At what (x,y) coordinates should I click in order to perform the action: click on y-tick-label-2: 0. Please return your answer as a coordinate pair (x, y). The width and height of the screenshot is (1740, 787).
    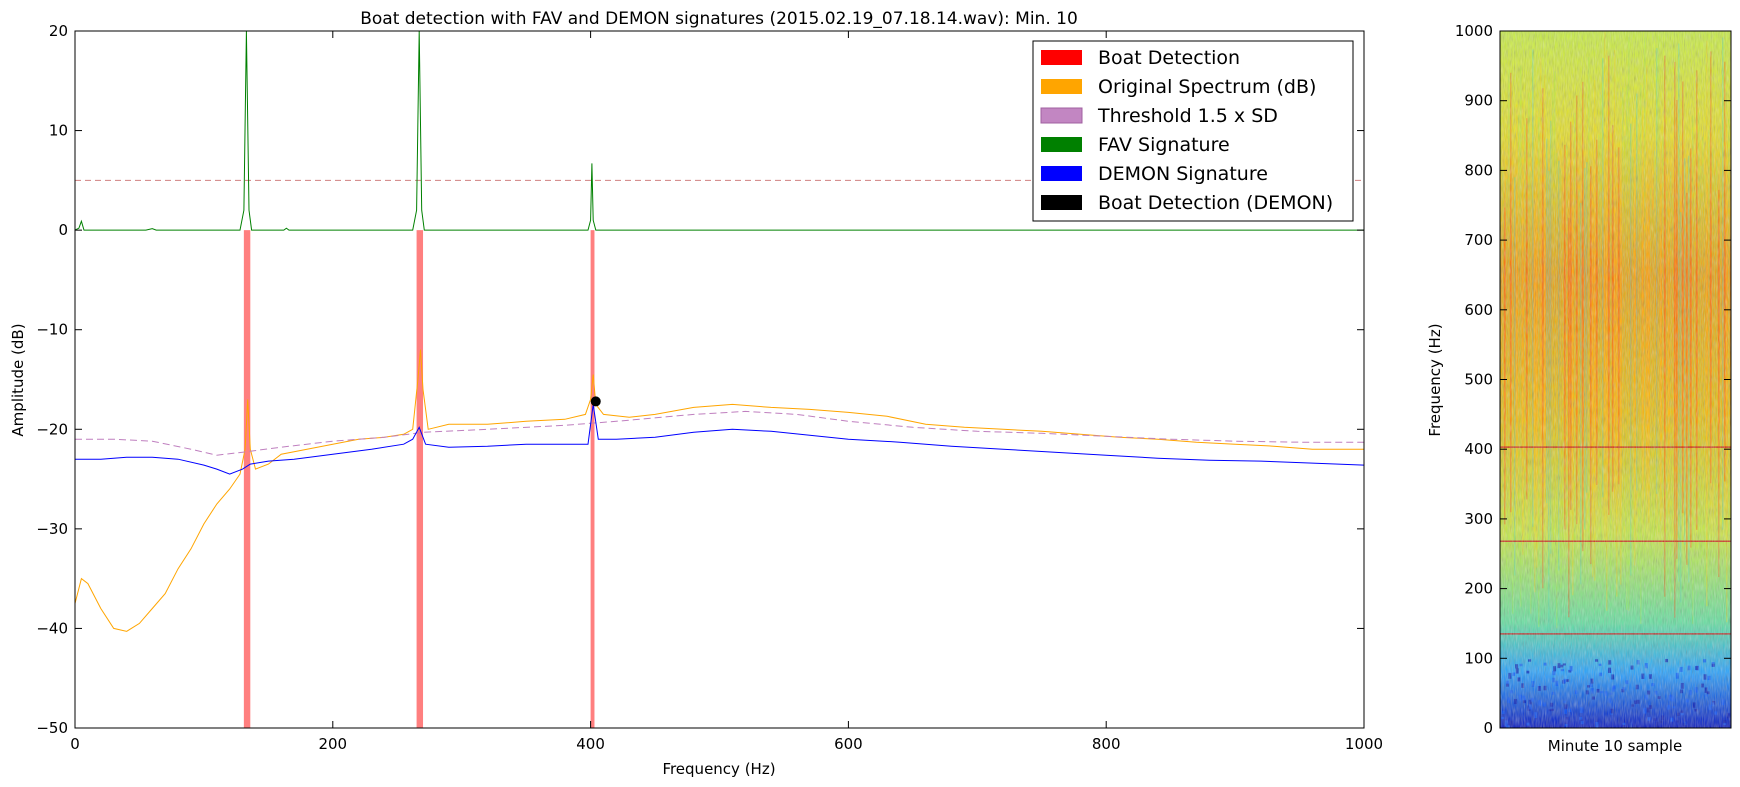
    Looking at the image, I should click on (63, 230).